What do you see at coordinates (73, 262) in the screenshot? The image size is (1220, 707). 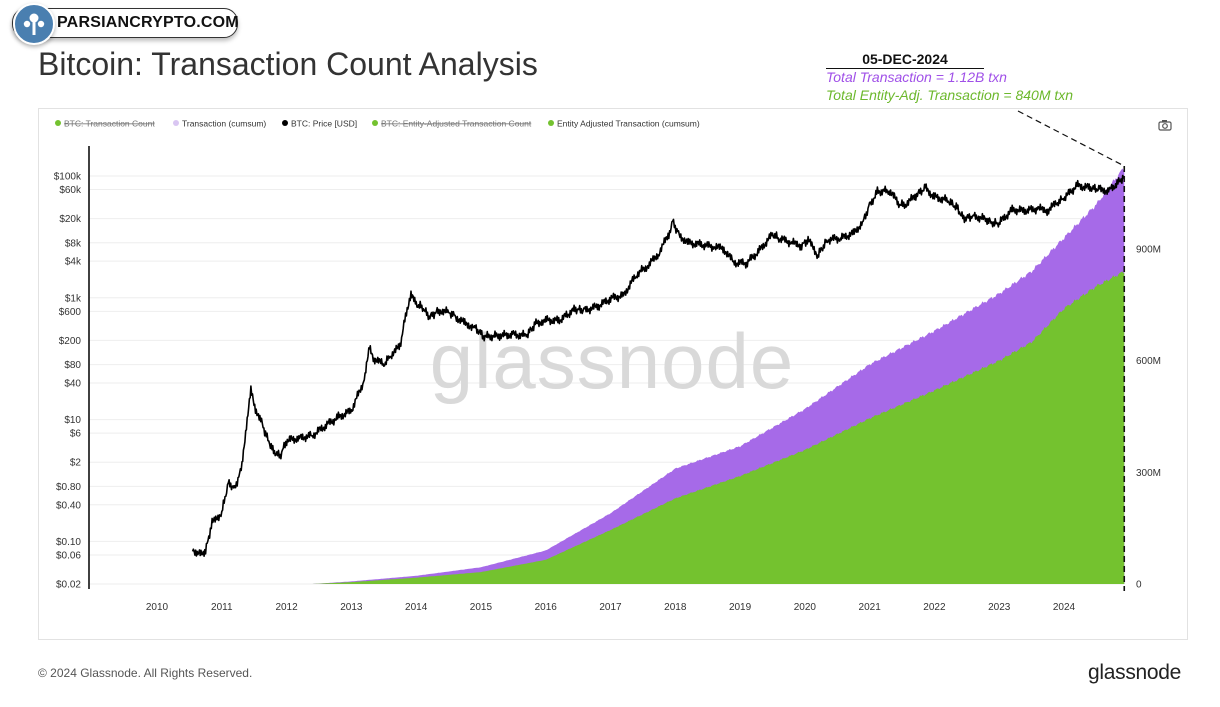 I see `left-tick-label-4: $4k` at bounding box center [73, 262].